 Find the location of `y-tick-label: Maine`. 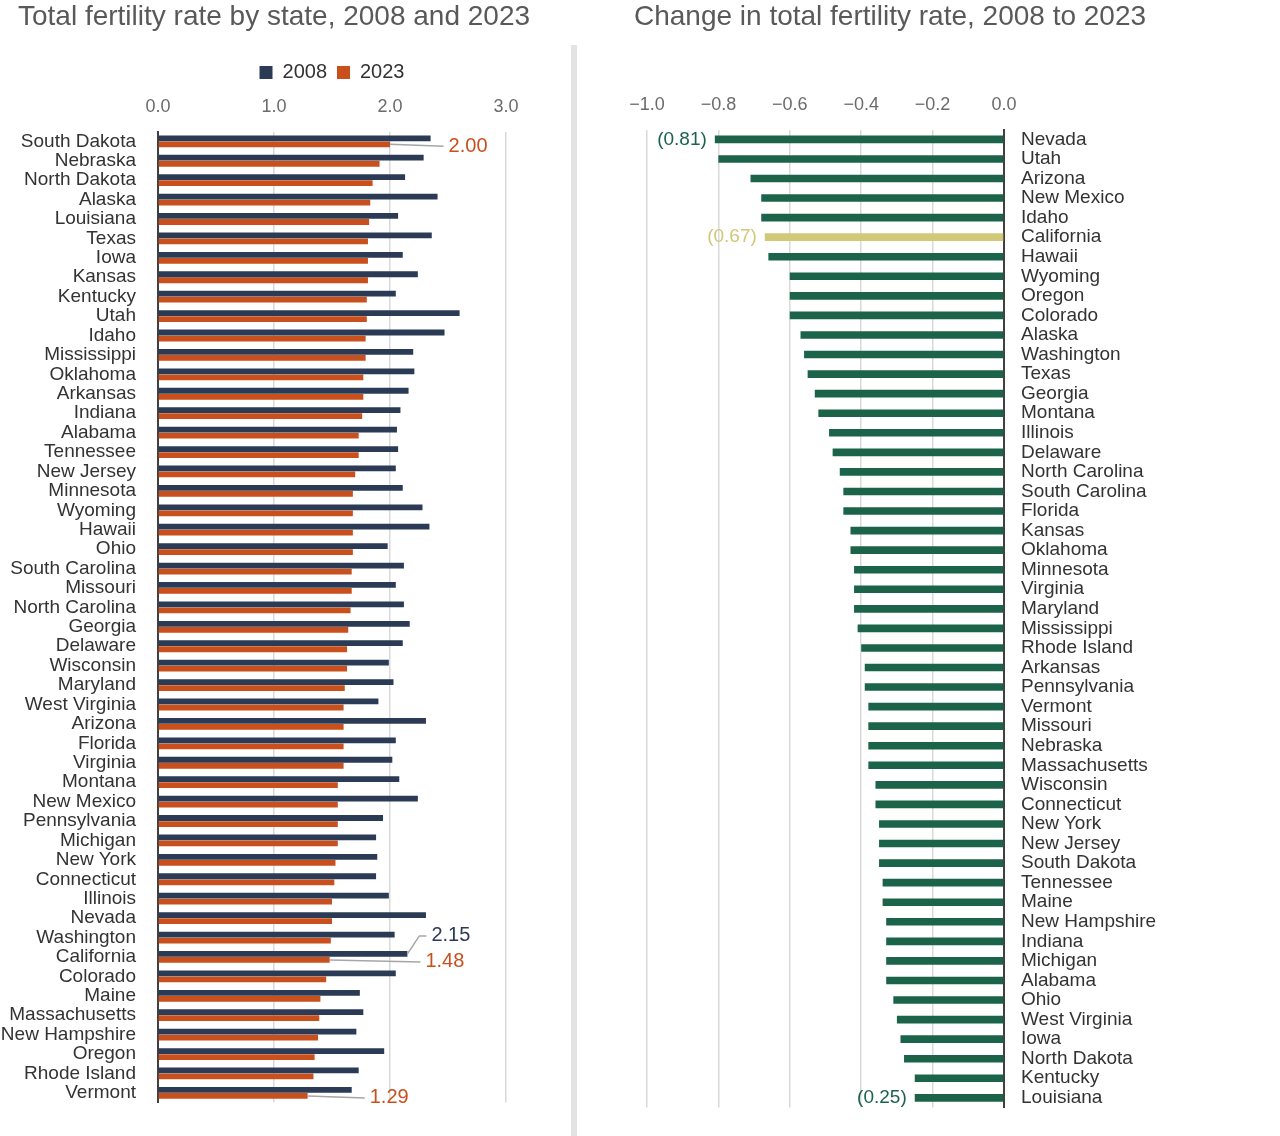

y-tick-label: Maine is located at coordinates (1047, 901).